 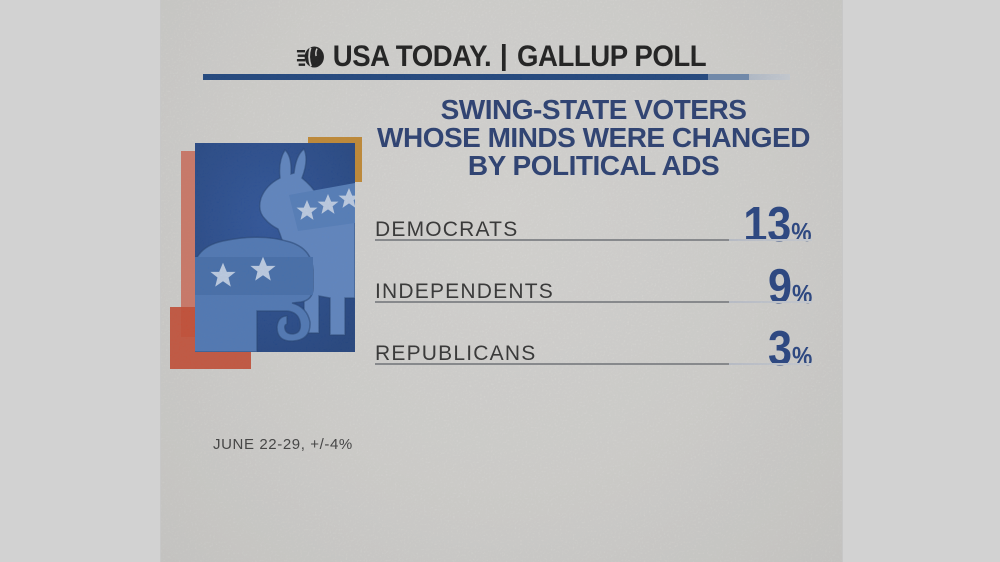 What do you see at coordinates (593, 165) in the screenshot?
I see `title-line-3: BY POLITICAL ADS` at bounding box center [593, 165].